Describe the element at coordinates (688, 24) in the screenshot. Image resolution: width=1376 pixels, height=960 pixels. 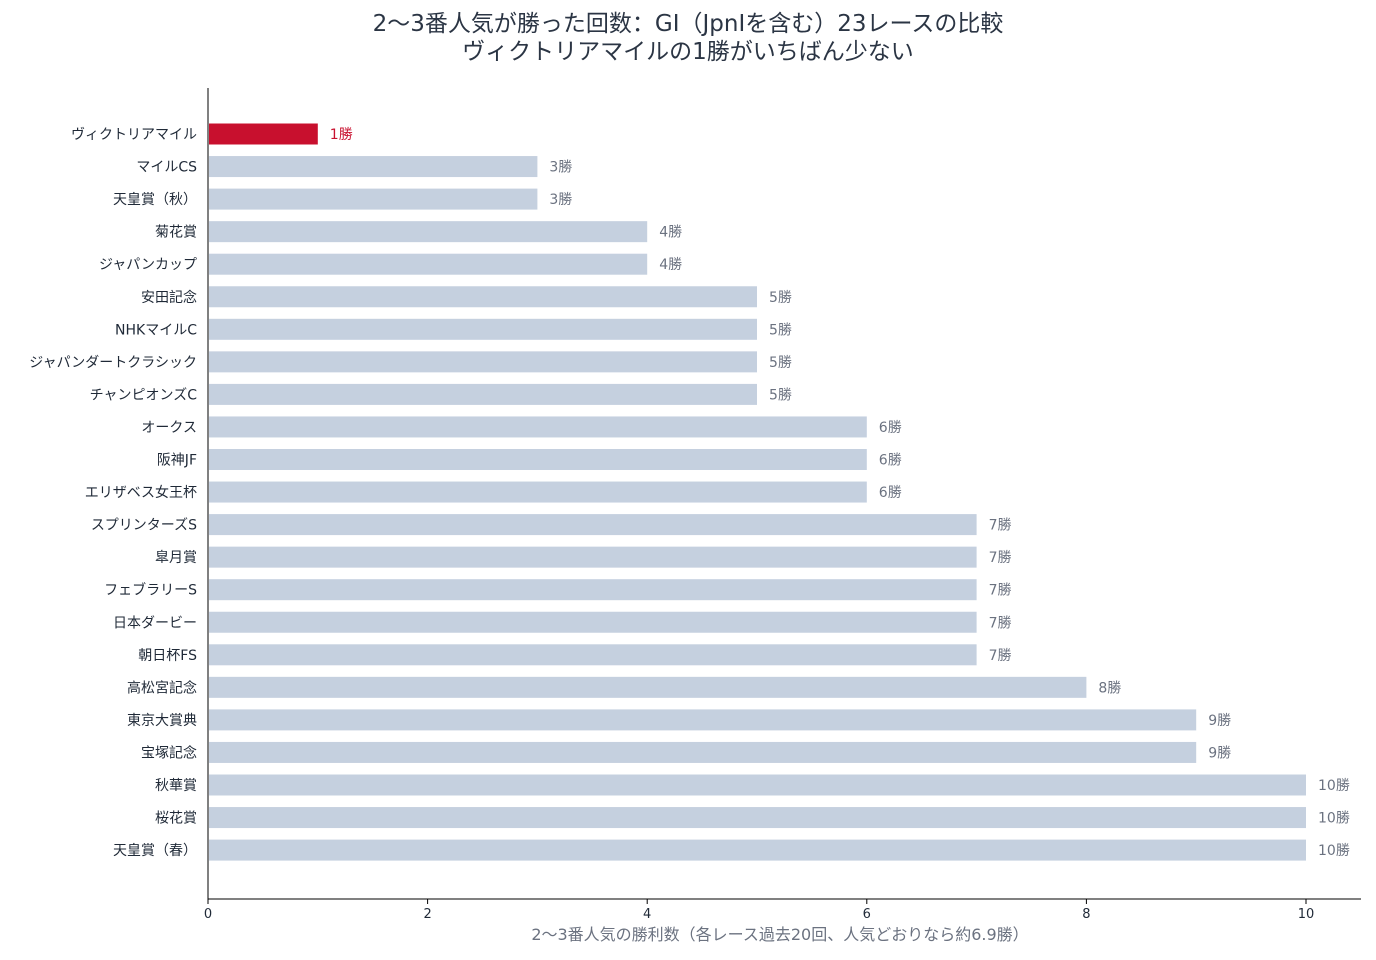
I see `chart-title-line: 2〜3番人気が勝った回数：GⅠ（JpnⅠを含む）23レースの比較` at that location.